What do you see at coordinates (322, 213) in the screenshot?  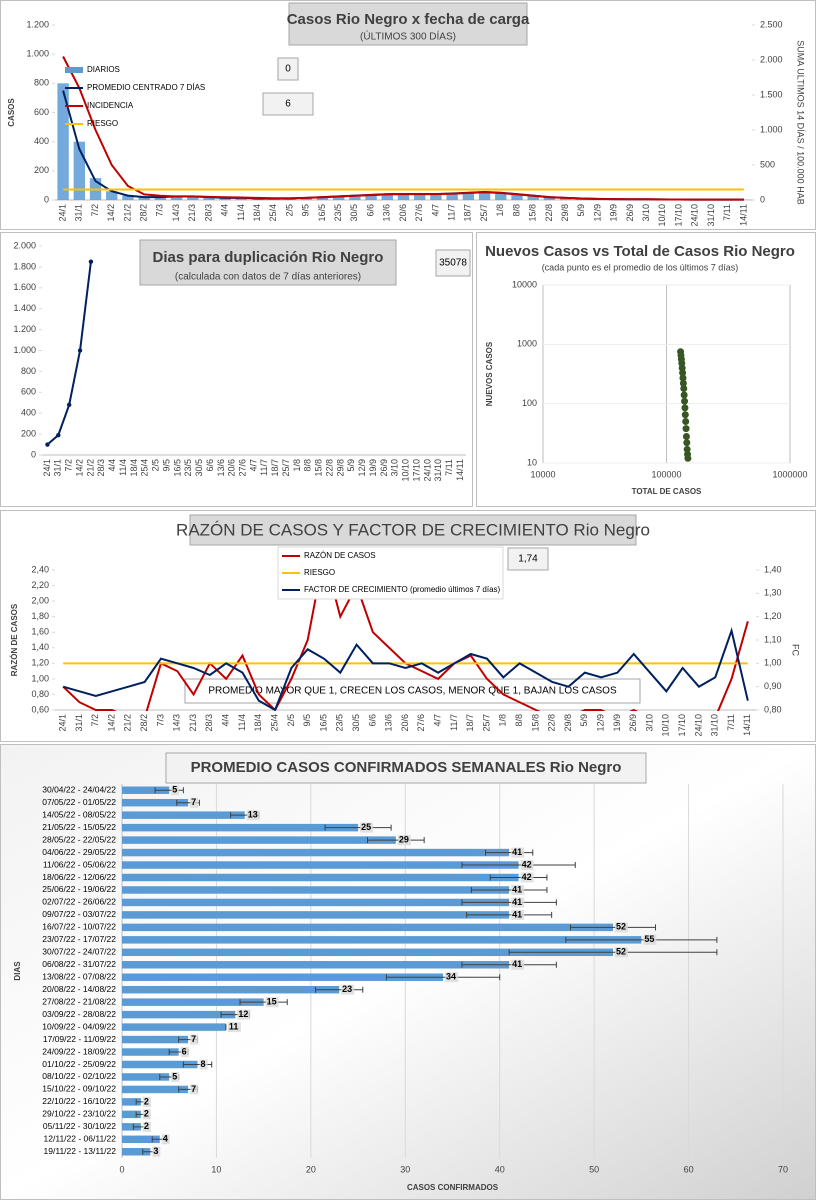 I see `x-tick-label: 16/5` at bounding box center [322, 213].